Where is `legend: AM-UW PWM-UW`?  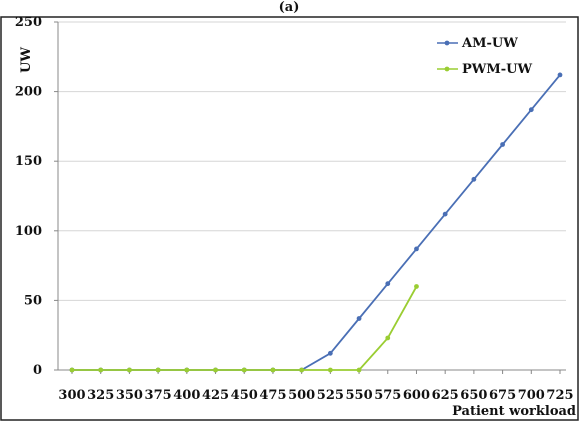 legend: AM-UW PWM-UW is located at coordinates (484, 56).